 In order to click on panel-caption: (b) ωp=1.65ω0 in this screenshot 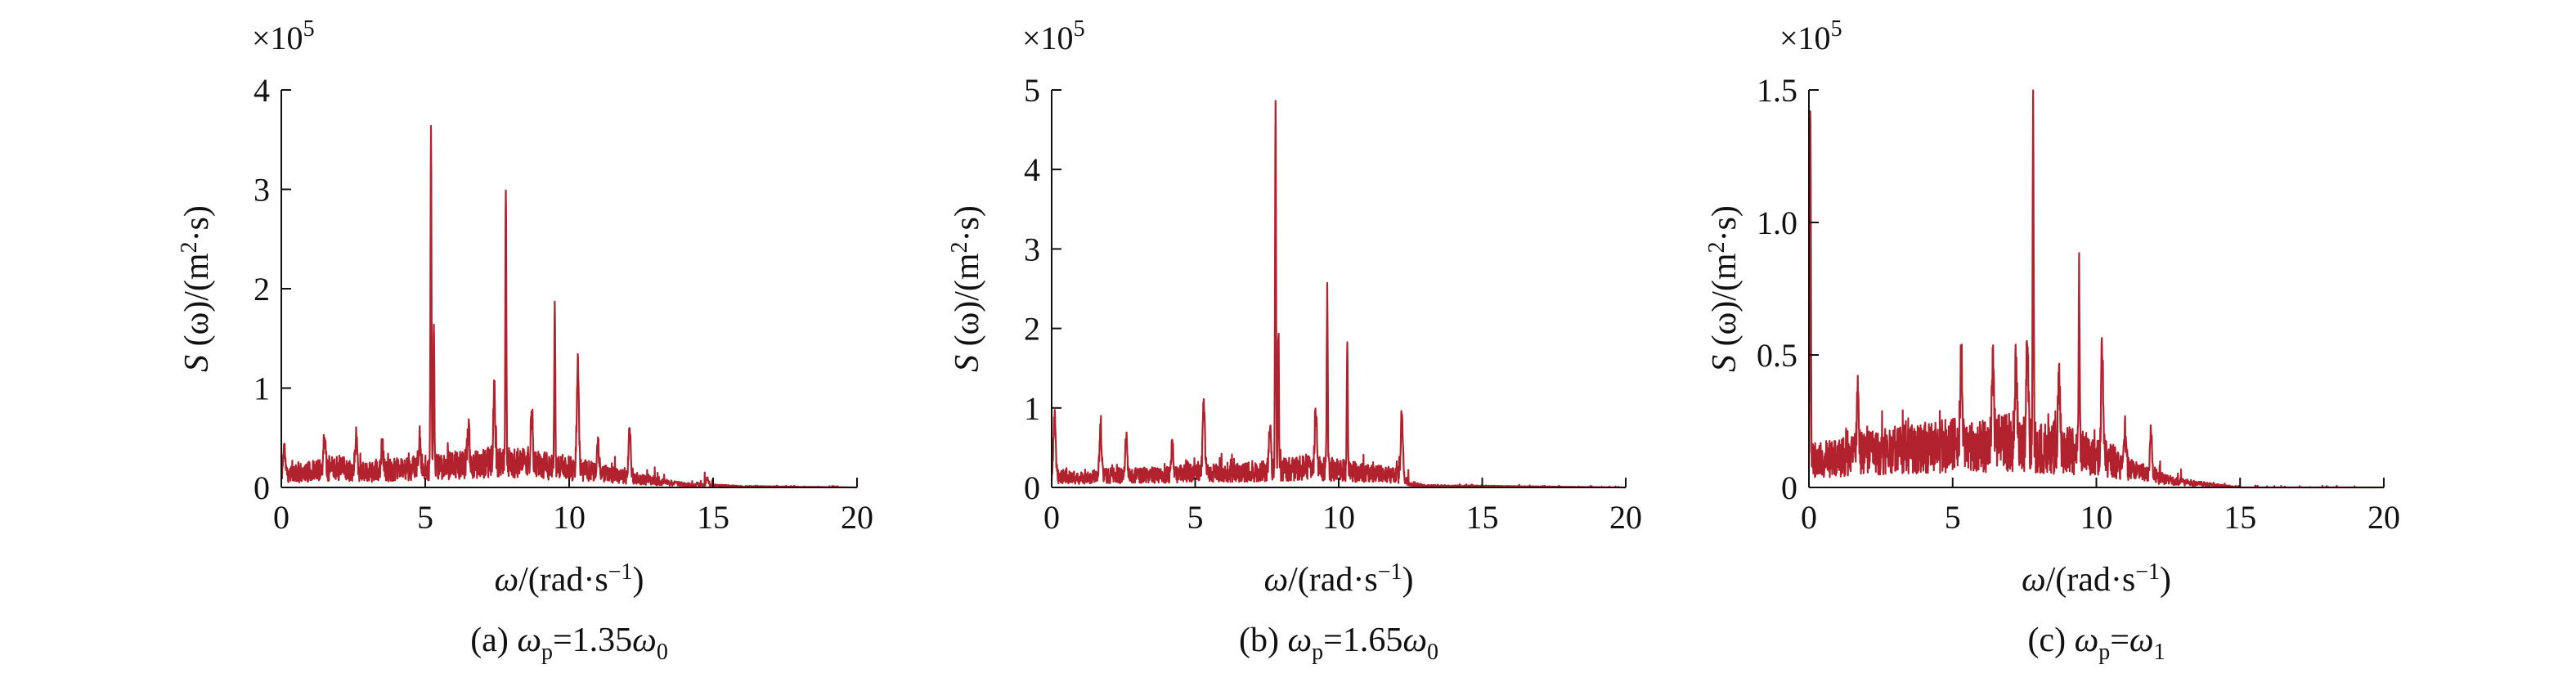, I will do `click(1338, 643)`.